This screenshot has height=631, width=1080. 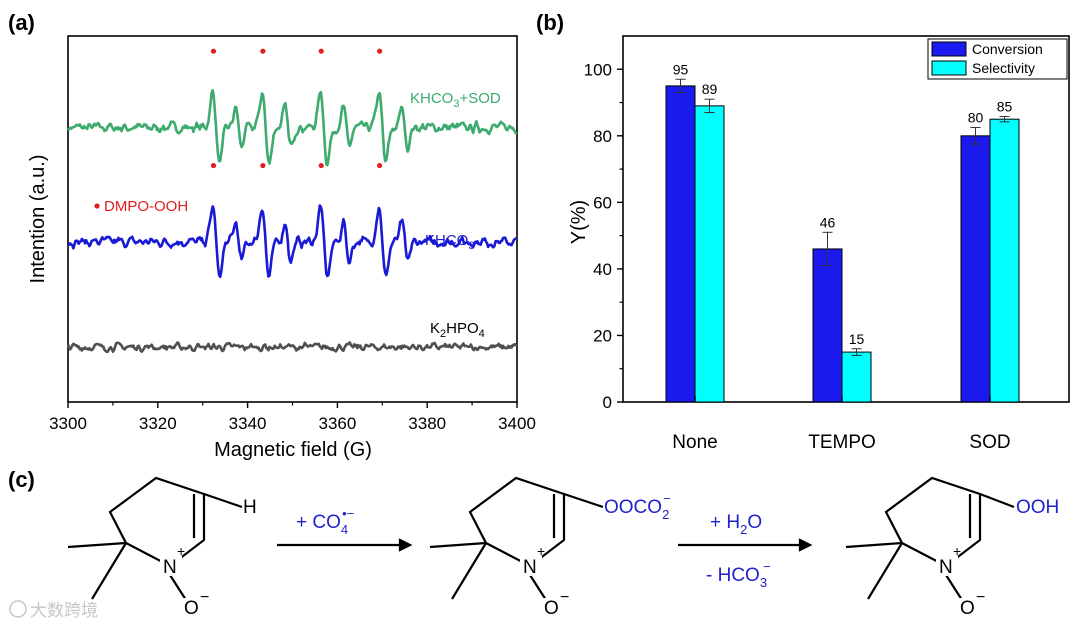 What do you see at coordinates (293, 450) in the screenshot?
I see `panel-a-x-label: Magnetic field (G)` at bounding box center [293, 450].